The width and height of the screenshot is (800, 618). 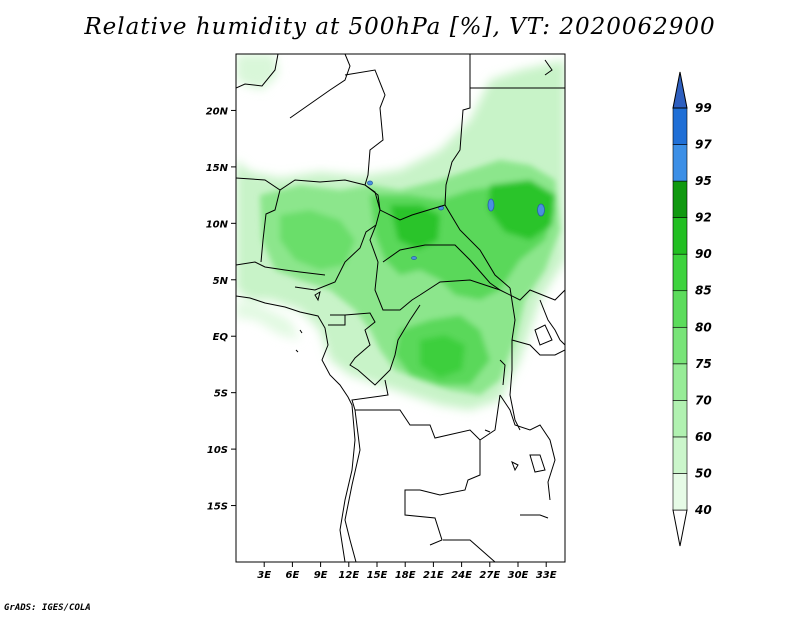 I want to click on colorbar-level-label: 60, so click(x=703, y=437).